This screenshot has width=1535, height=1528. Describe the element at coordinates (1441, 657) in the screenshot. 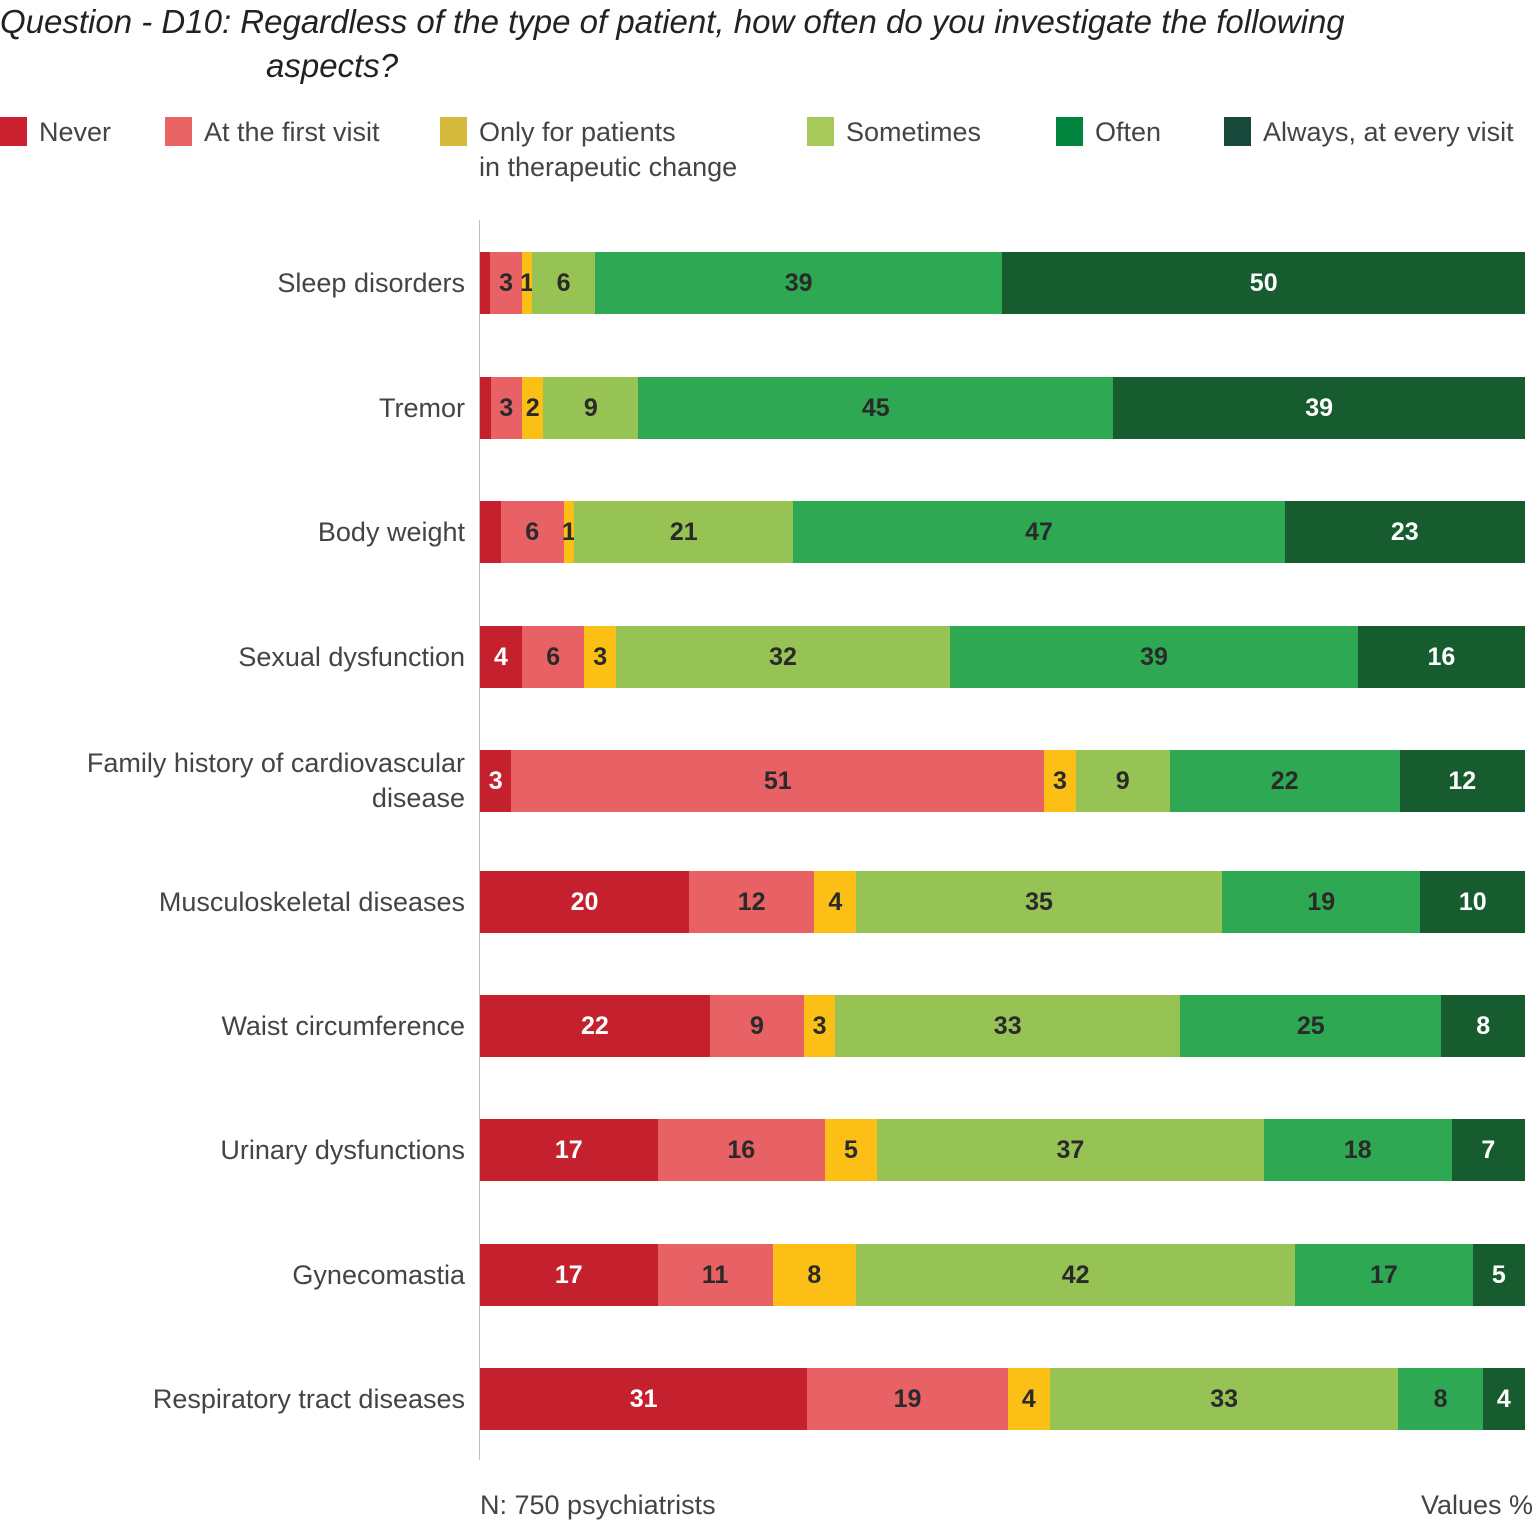

I see `bar-segment-always-at-every-visit: 16` at that location.